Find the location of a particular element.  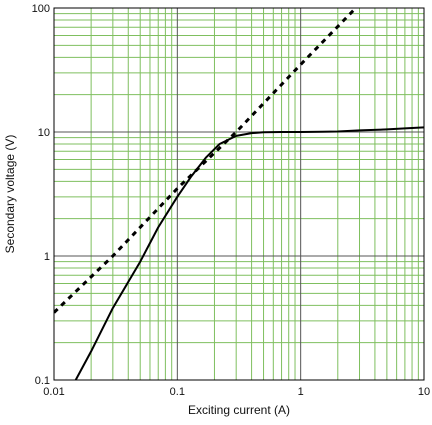

x-tick-label: 0.1 is located at coordinates (177, 392).